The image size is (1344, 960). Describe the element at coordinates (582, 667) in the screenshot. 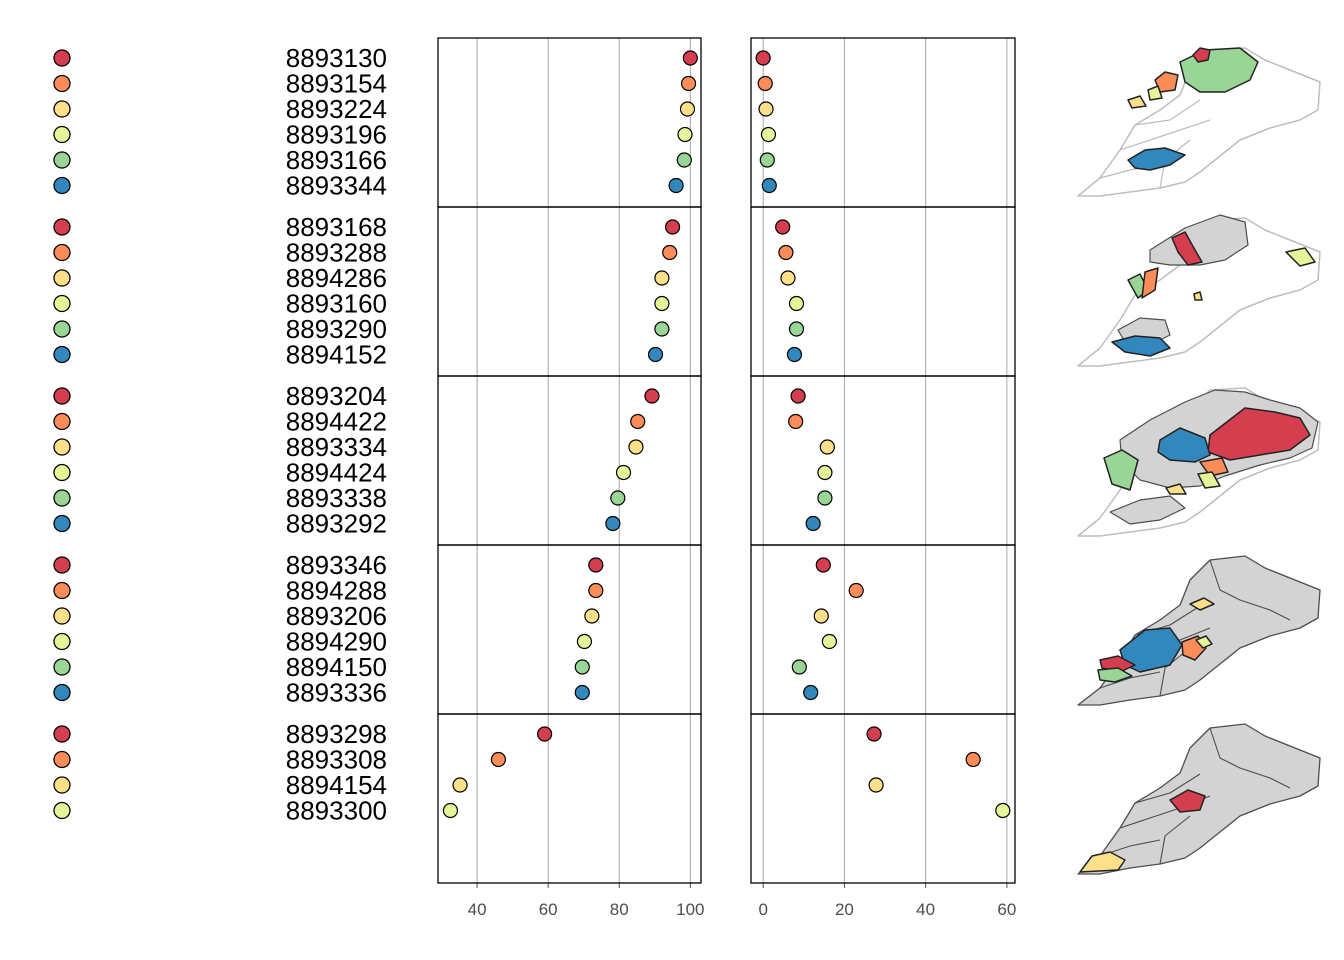

I see `left-point-g4-r5` at that location.